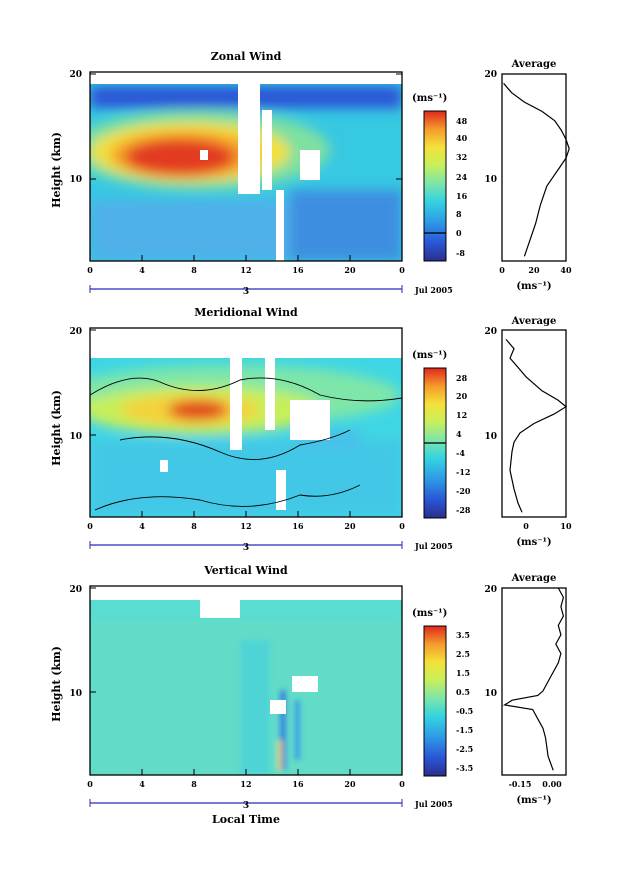 The width and height of the screenshot is (620, 873). Describe the element at coordinates (464, 749) in the screenshot. I see `colorbar-tick: -2.5` at that location.